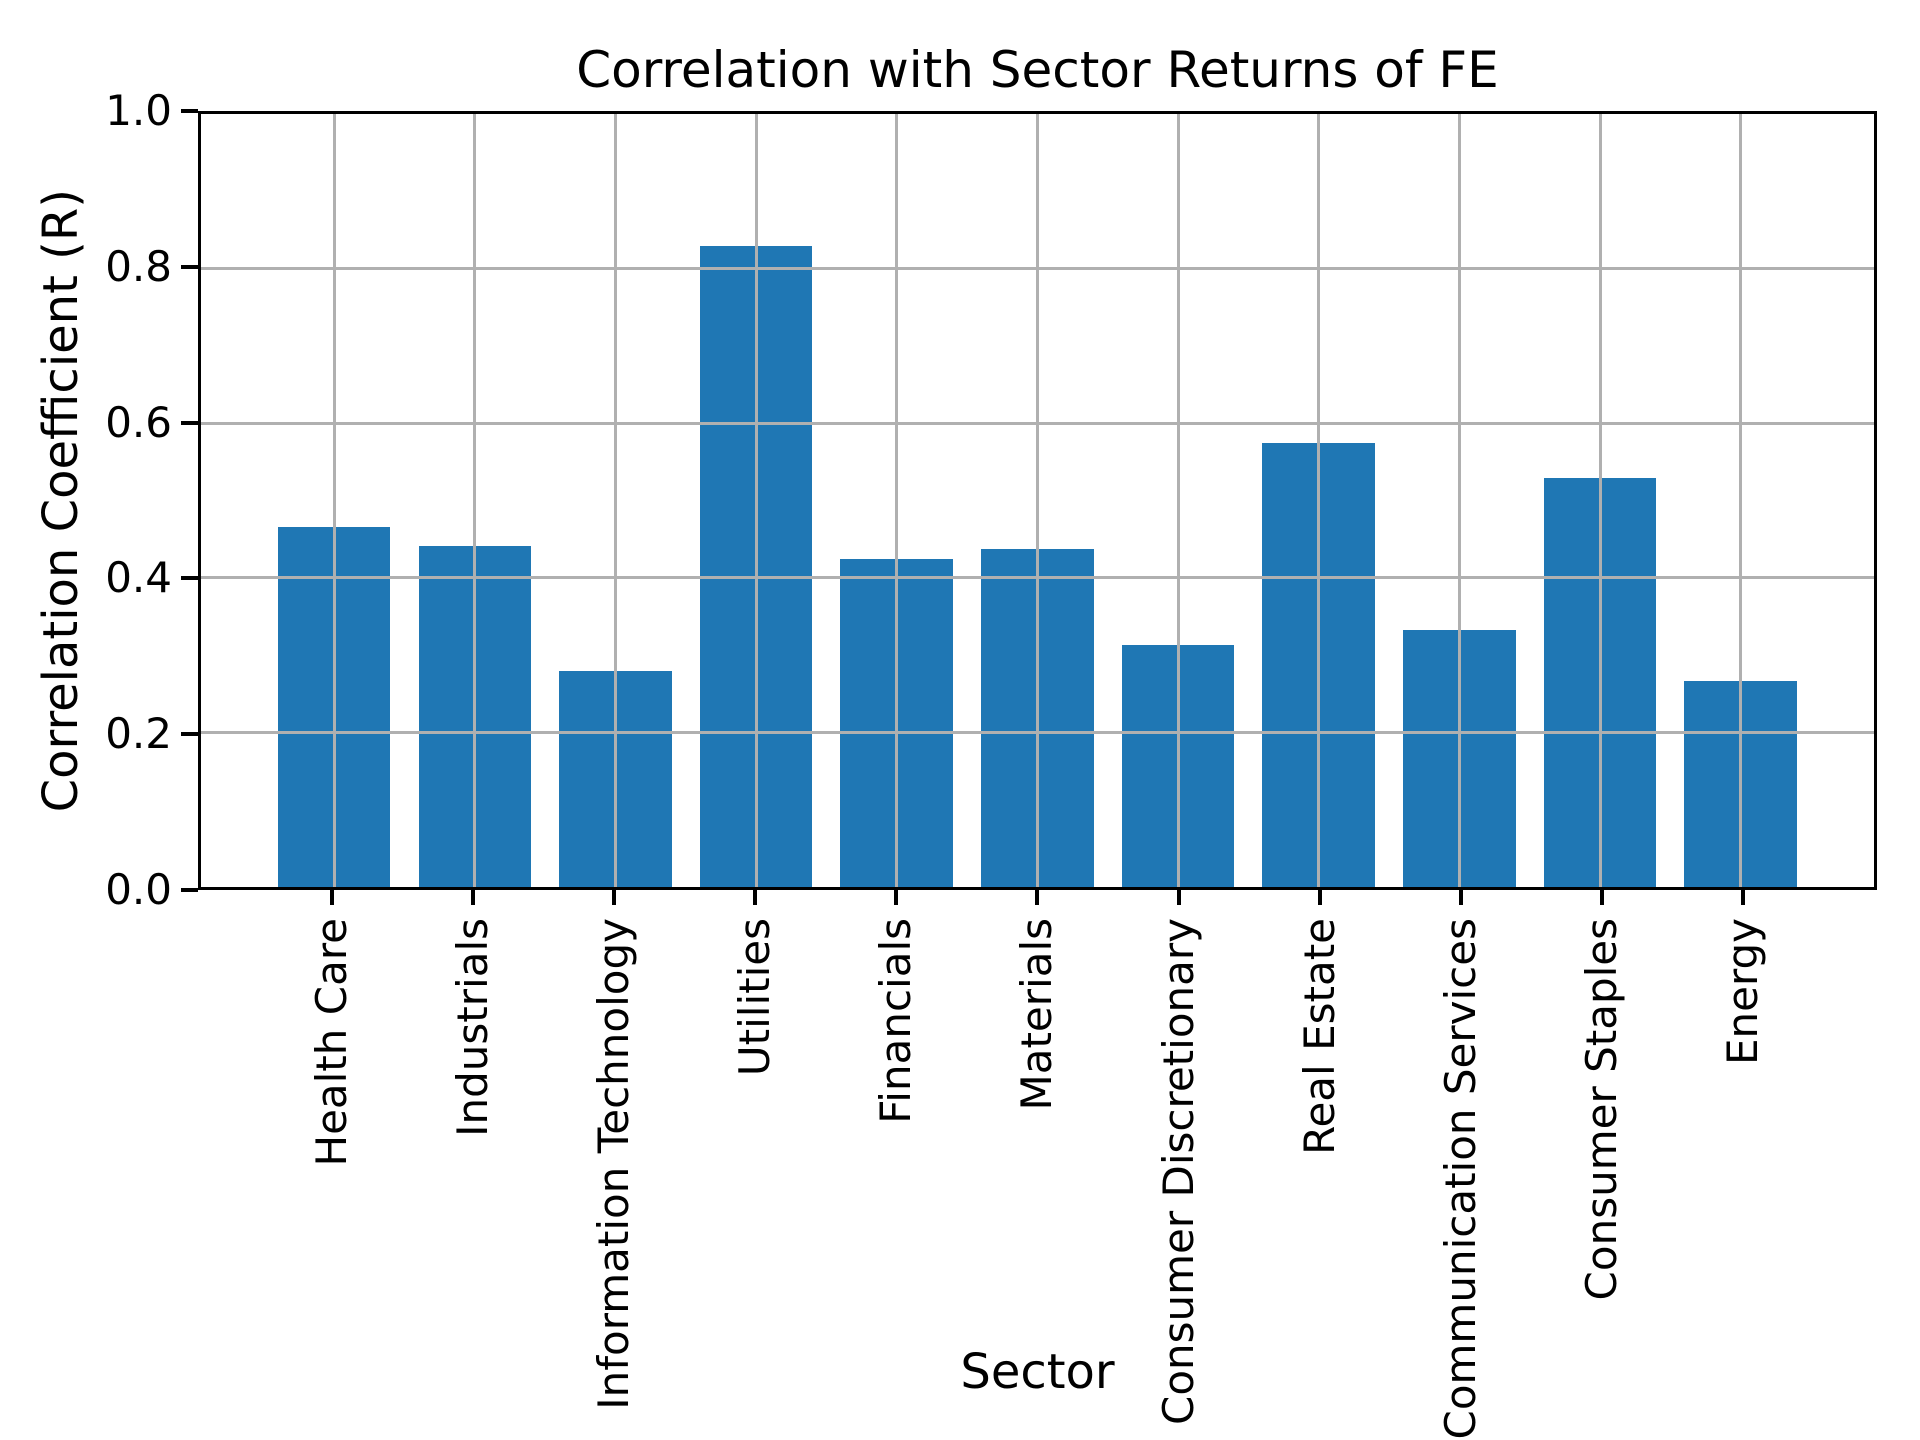 The width and height of the screenshot is (1920, 1440). What do you see at coordinates (1319, 897) in the screenshot?
I see `x-tick-real-estate` at bounding box center [1319, 897].